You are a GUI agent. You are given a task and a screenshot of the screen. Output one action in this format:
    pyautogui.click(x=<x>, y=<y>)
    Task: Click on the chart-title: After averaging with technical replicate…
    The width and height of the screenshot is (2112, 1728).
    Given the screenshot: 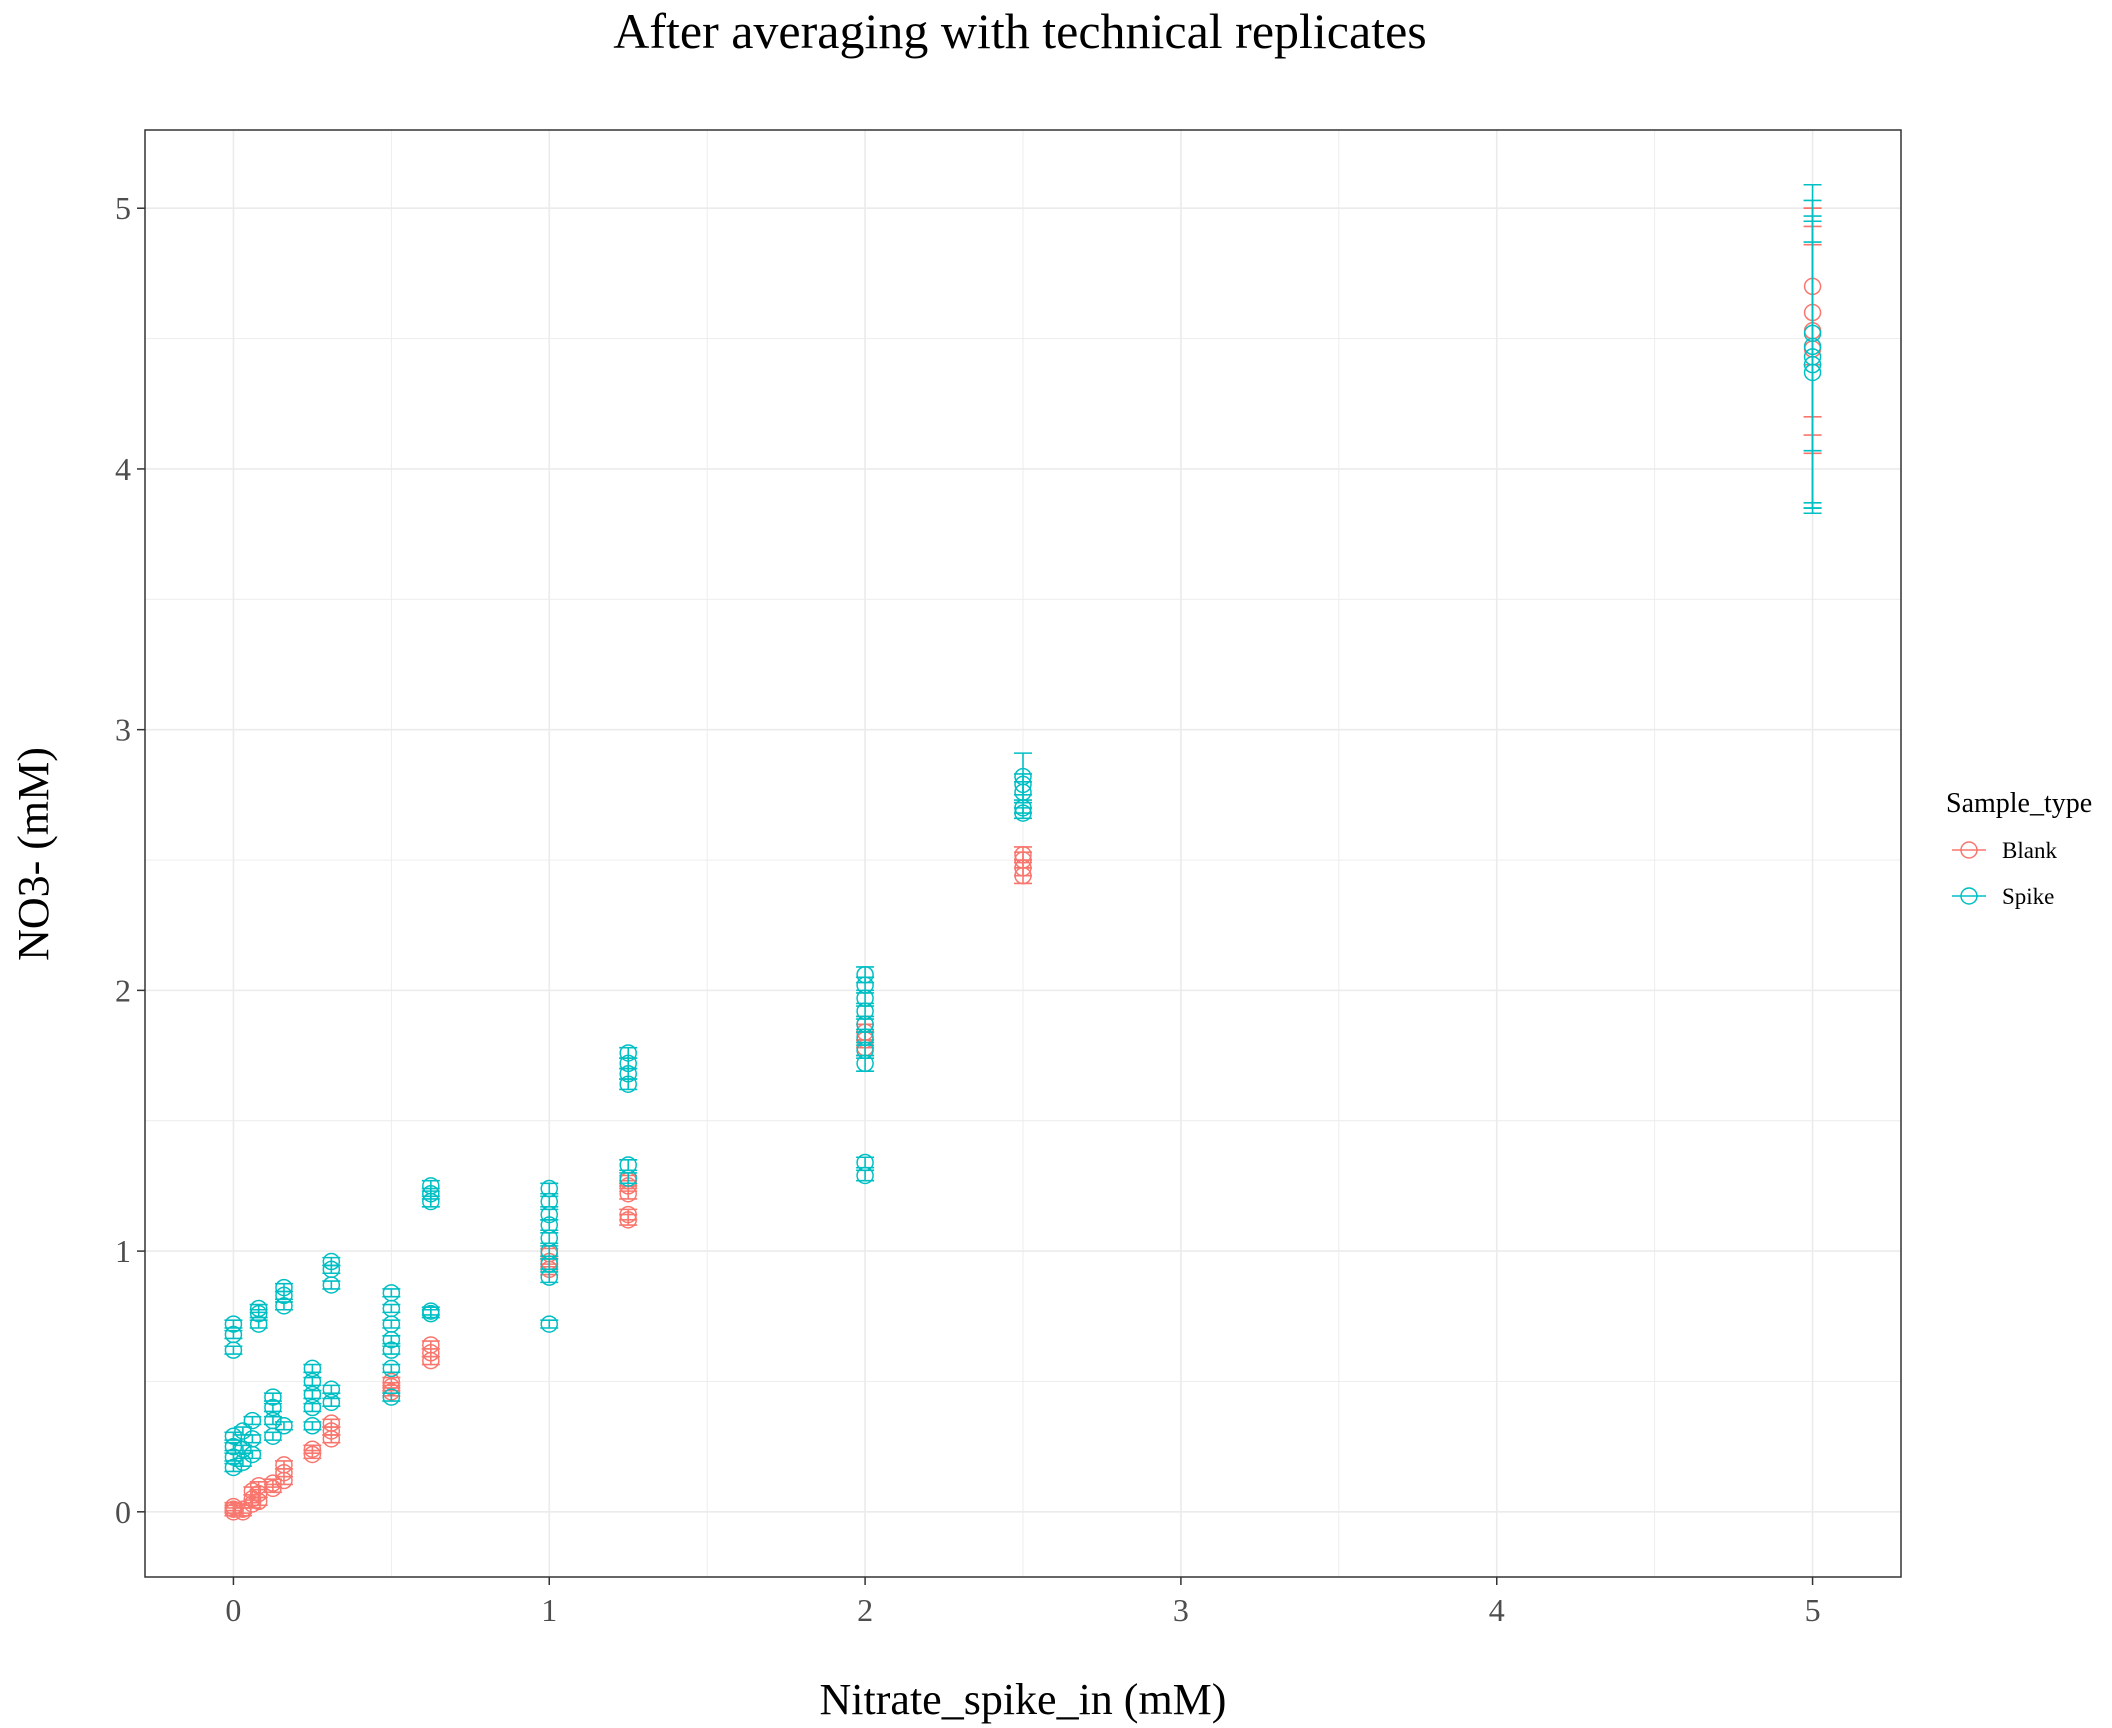 What is the action you would take?
    pyautogui.click(x=1020, y=31)
    